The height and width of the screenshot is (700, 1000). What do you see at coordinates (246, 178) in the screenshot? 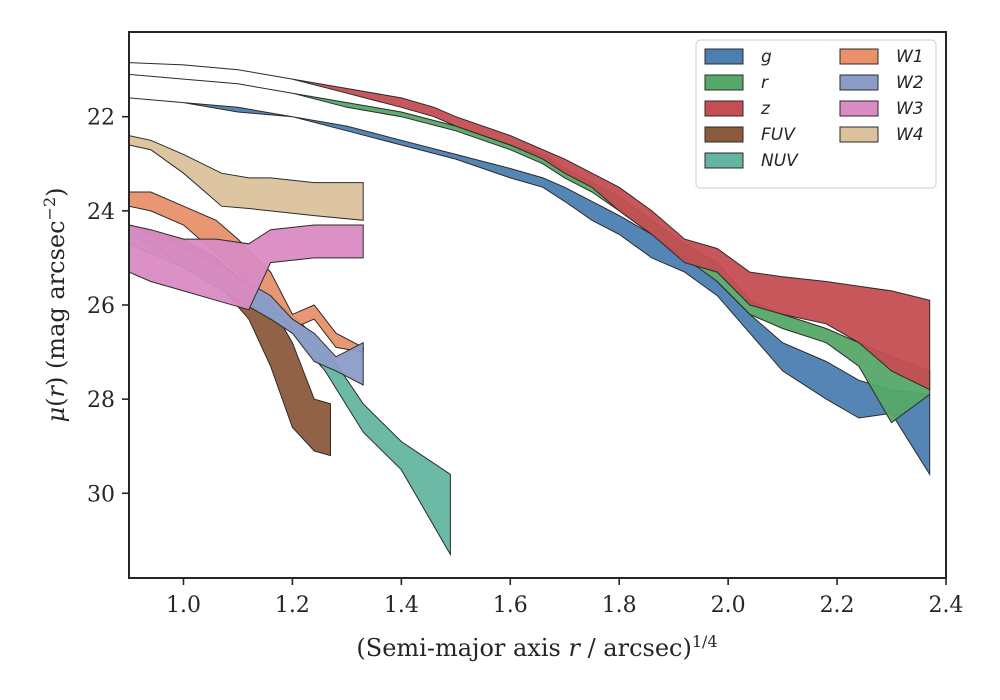
I see `band-w4` at bounding box center [246, 178].